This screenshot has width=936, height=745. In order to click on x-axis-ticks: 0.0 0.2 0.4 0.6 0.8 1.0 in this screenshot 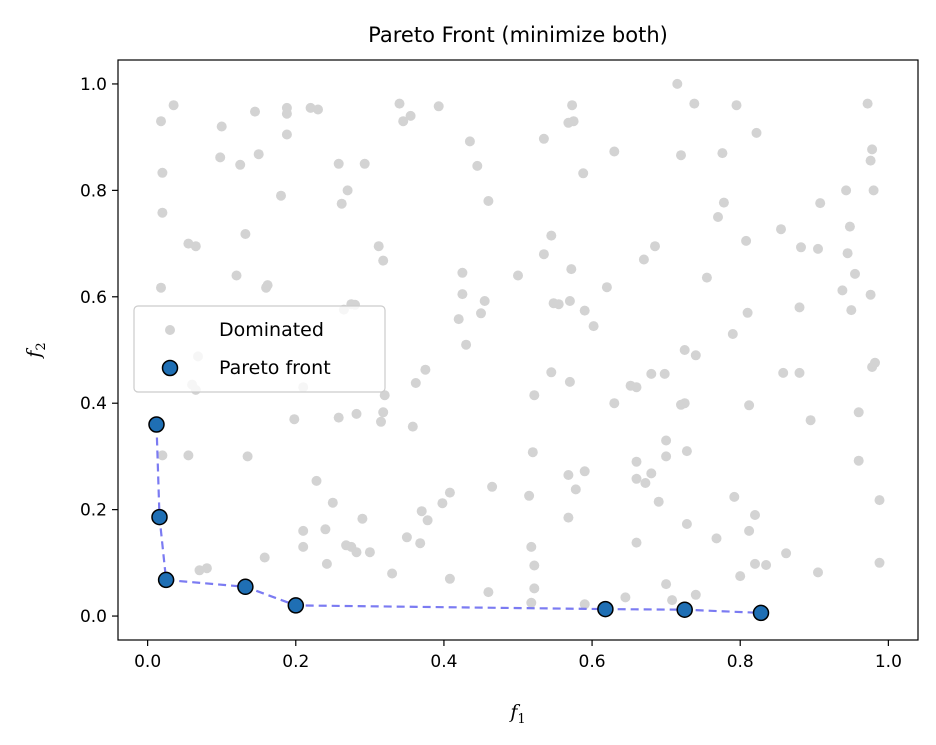, I will do `click(518, 656)`.